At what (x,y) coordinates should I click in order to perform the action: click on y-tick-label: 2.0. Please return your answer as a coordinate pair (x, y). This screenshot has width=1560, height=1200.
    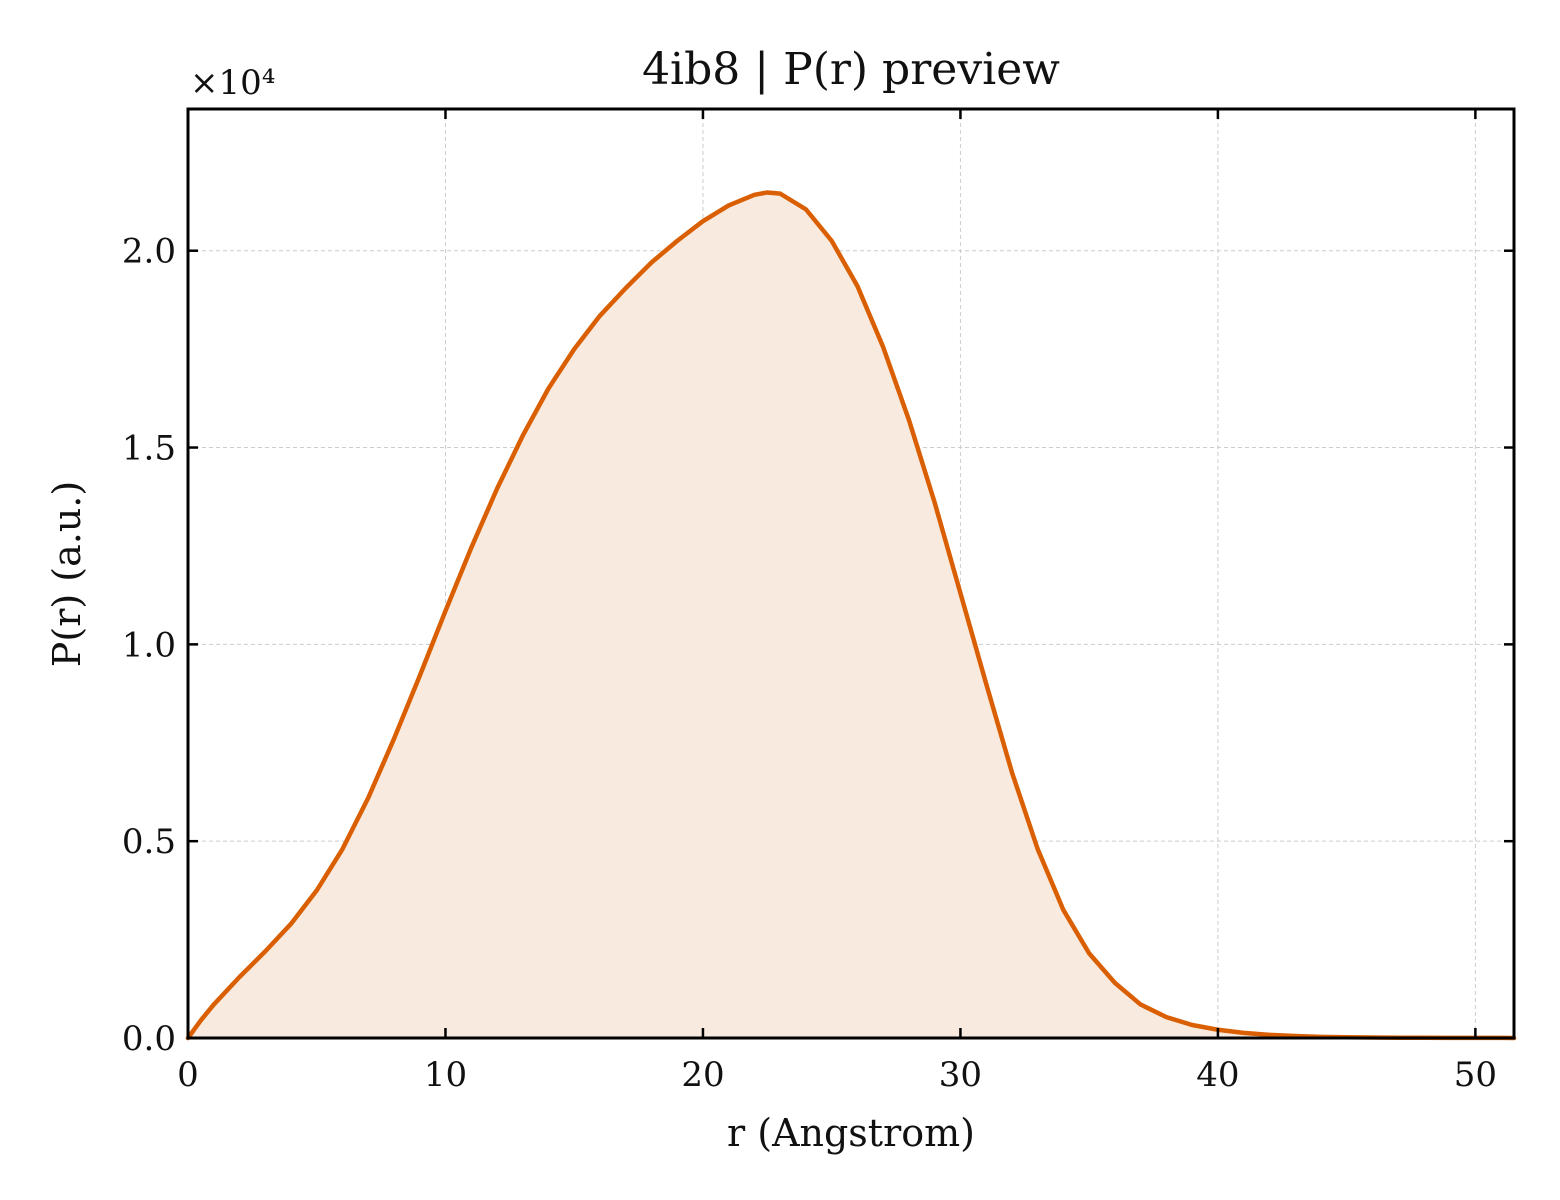
    Looking at the image, I should click on (149, 252).